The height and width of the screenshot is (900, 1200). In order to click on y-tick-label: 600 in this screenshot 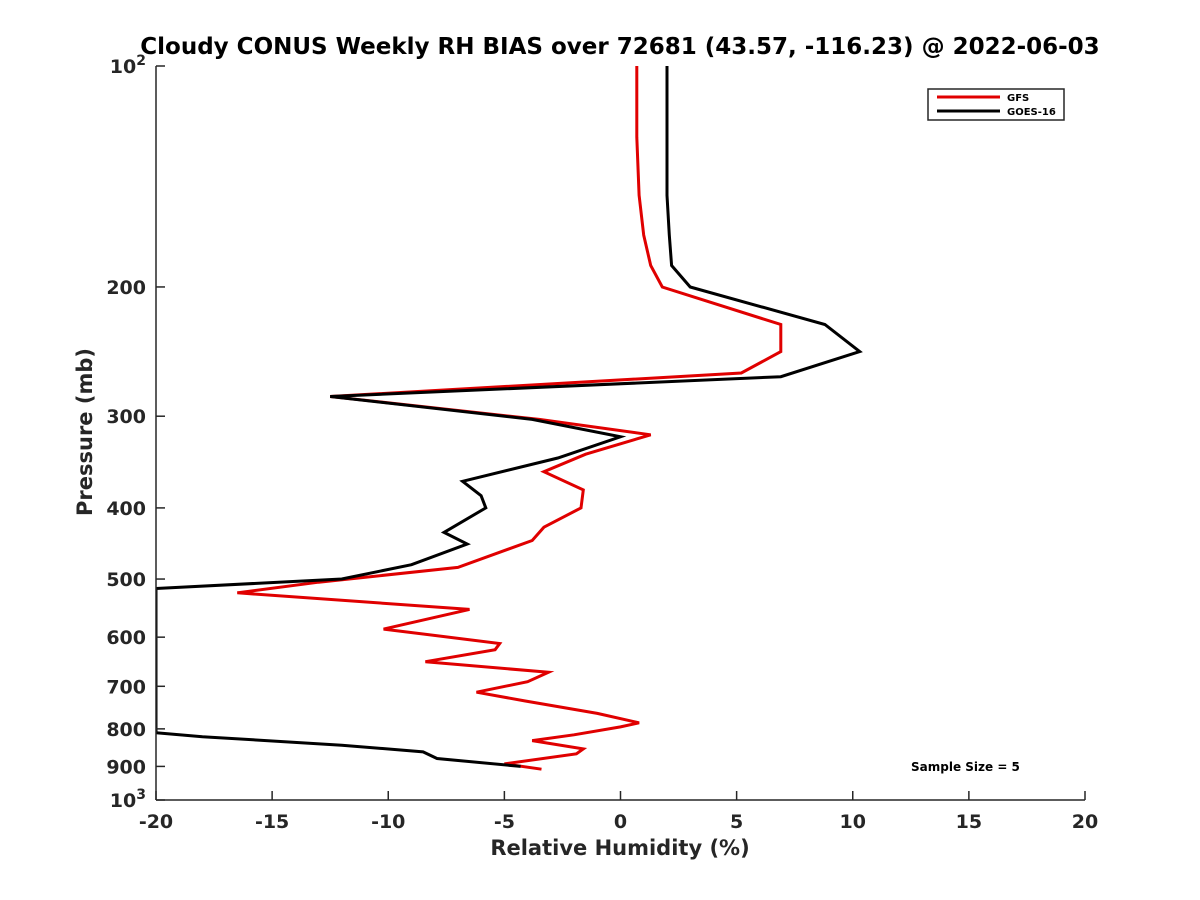, I will do `click(126, 638)`.